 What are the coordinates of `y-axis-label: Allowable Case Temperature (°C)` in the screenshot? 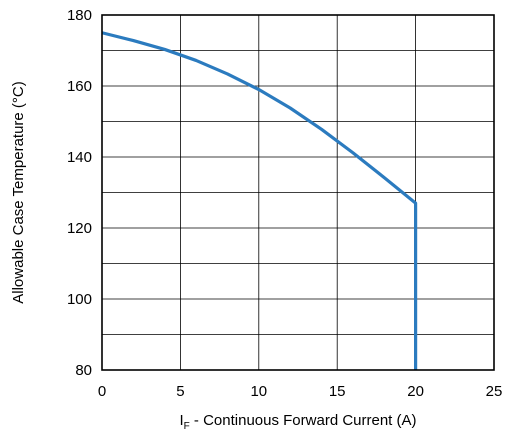 It's located at (18, 192).